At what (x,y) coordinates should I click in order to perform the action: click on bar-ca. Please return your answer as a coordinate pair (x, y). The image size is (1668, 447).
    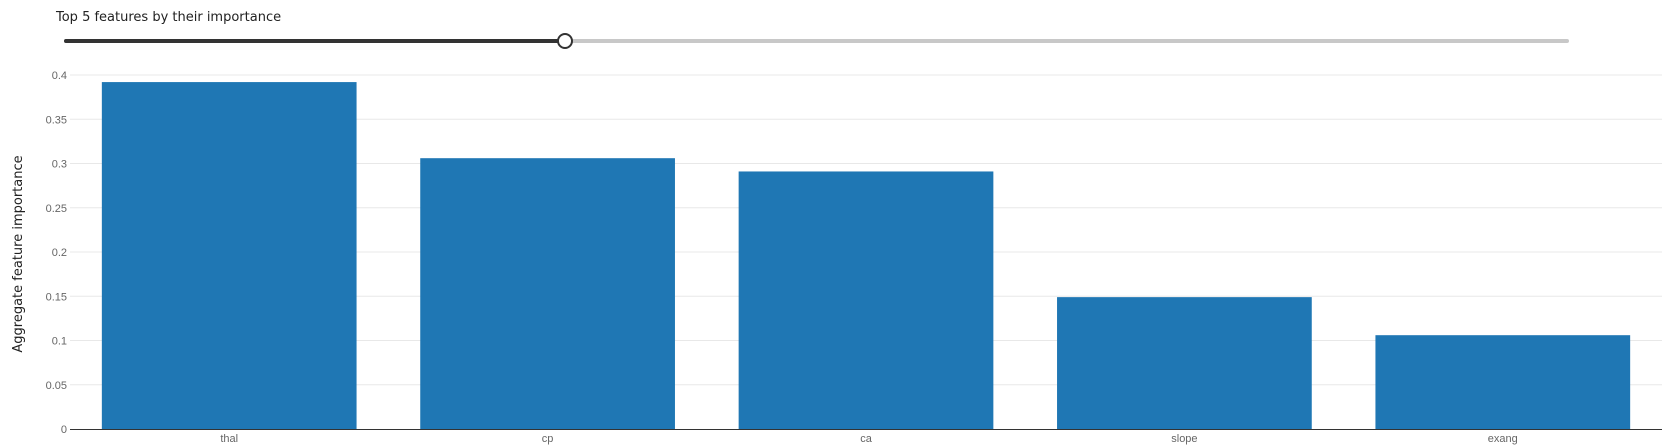
    Looking at the image, I should click on (866, 300).